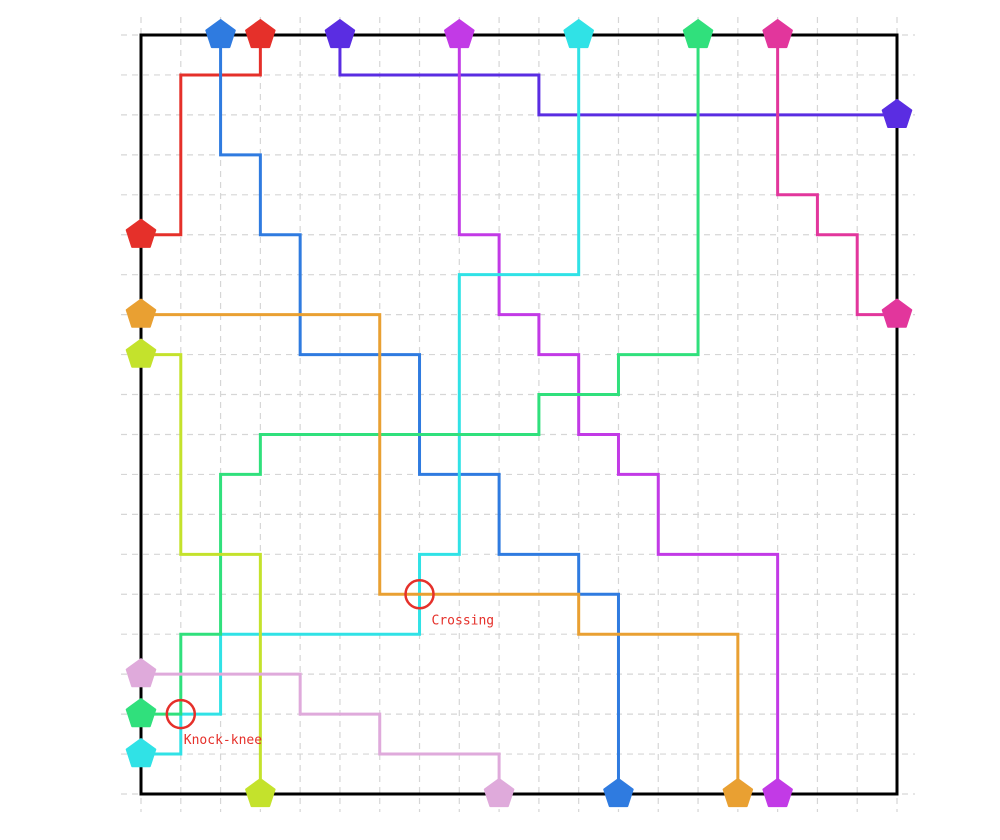  What do you see at coordinates (617, 76) in the screenshot?
I see `net-indigo-wire` at bounding box center [617, 76].